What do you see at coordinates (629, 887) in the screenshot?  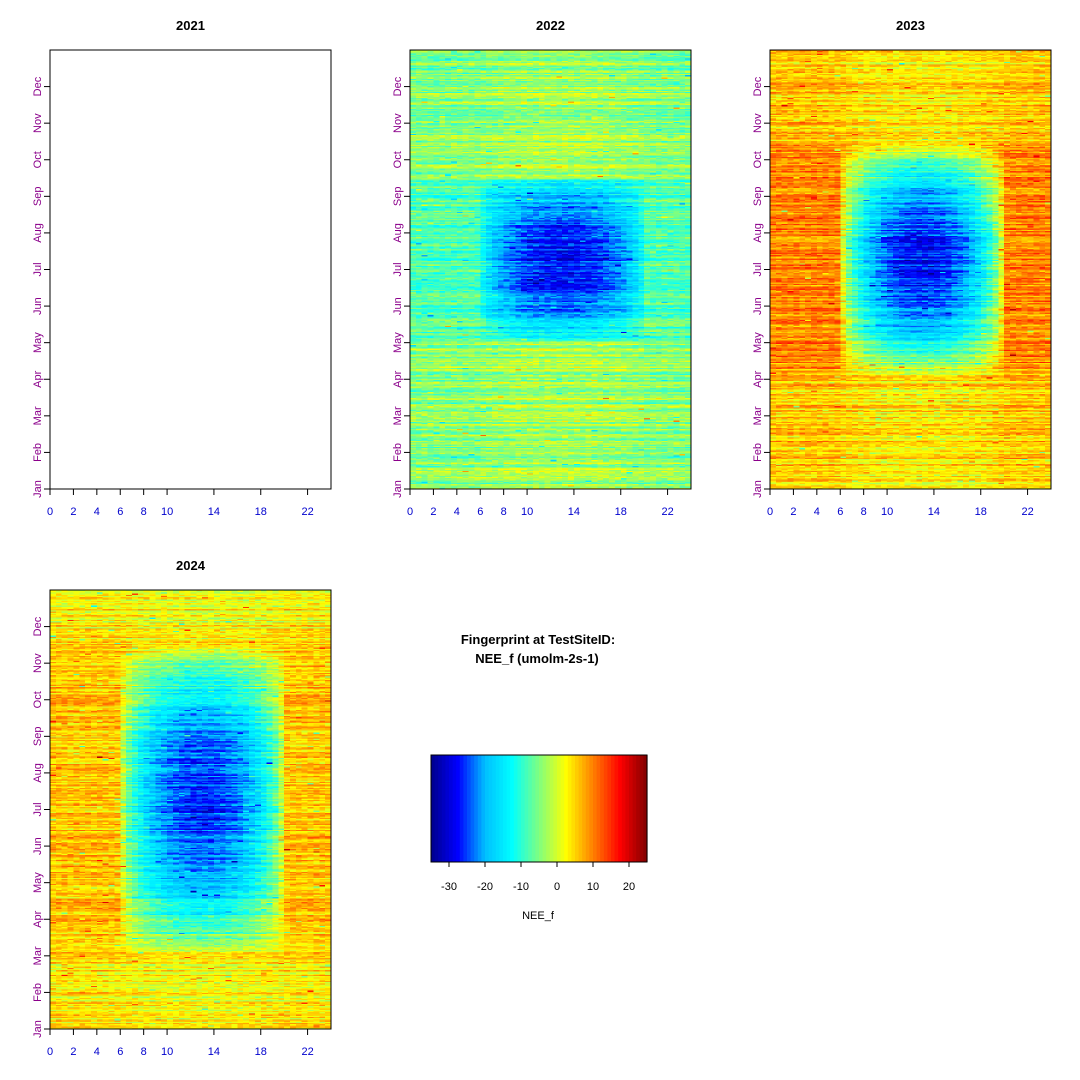 I see `colorbar-tick-label: 20` at bounding box center [629, 887].